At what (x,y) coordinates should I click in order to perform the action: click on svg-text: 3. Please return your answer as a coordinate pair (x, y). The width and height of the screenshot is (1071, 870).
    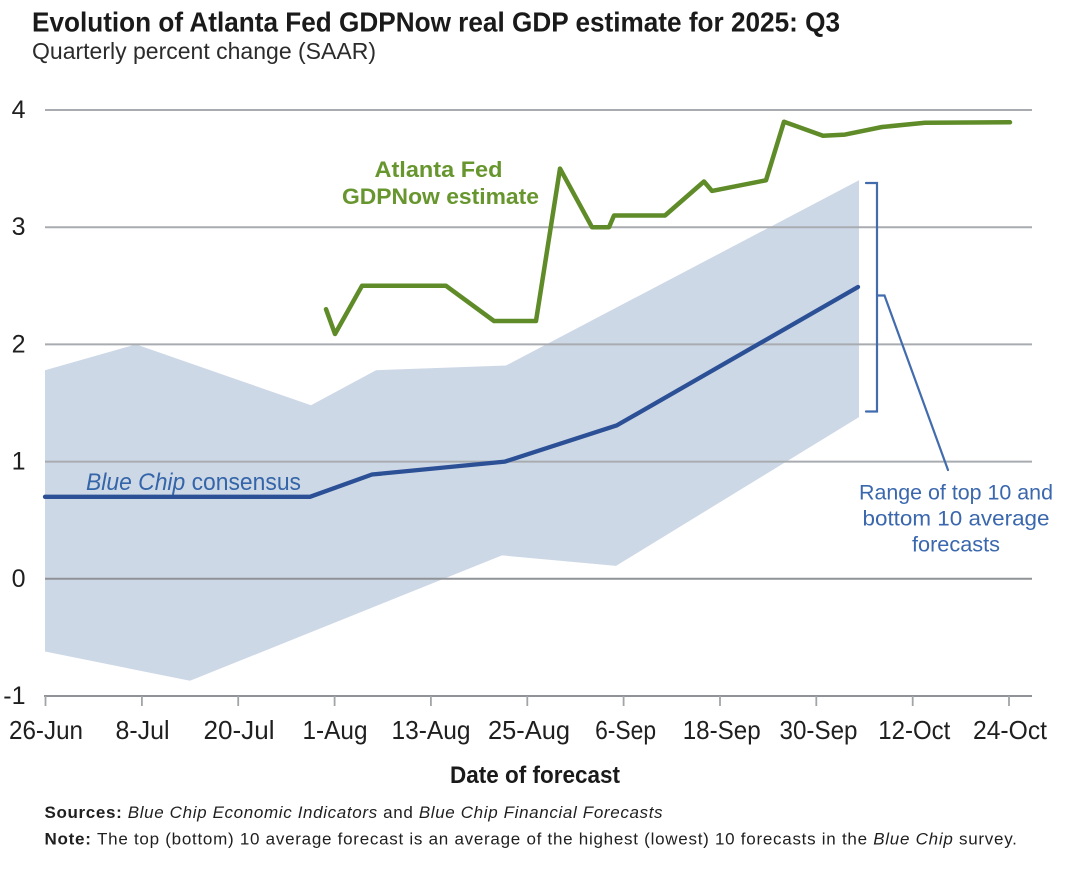
    Looking at the image, I should click on (19, 227).